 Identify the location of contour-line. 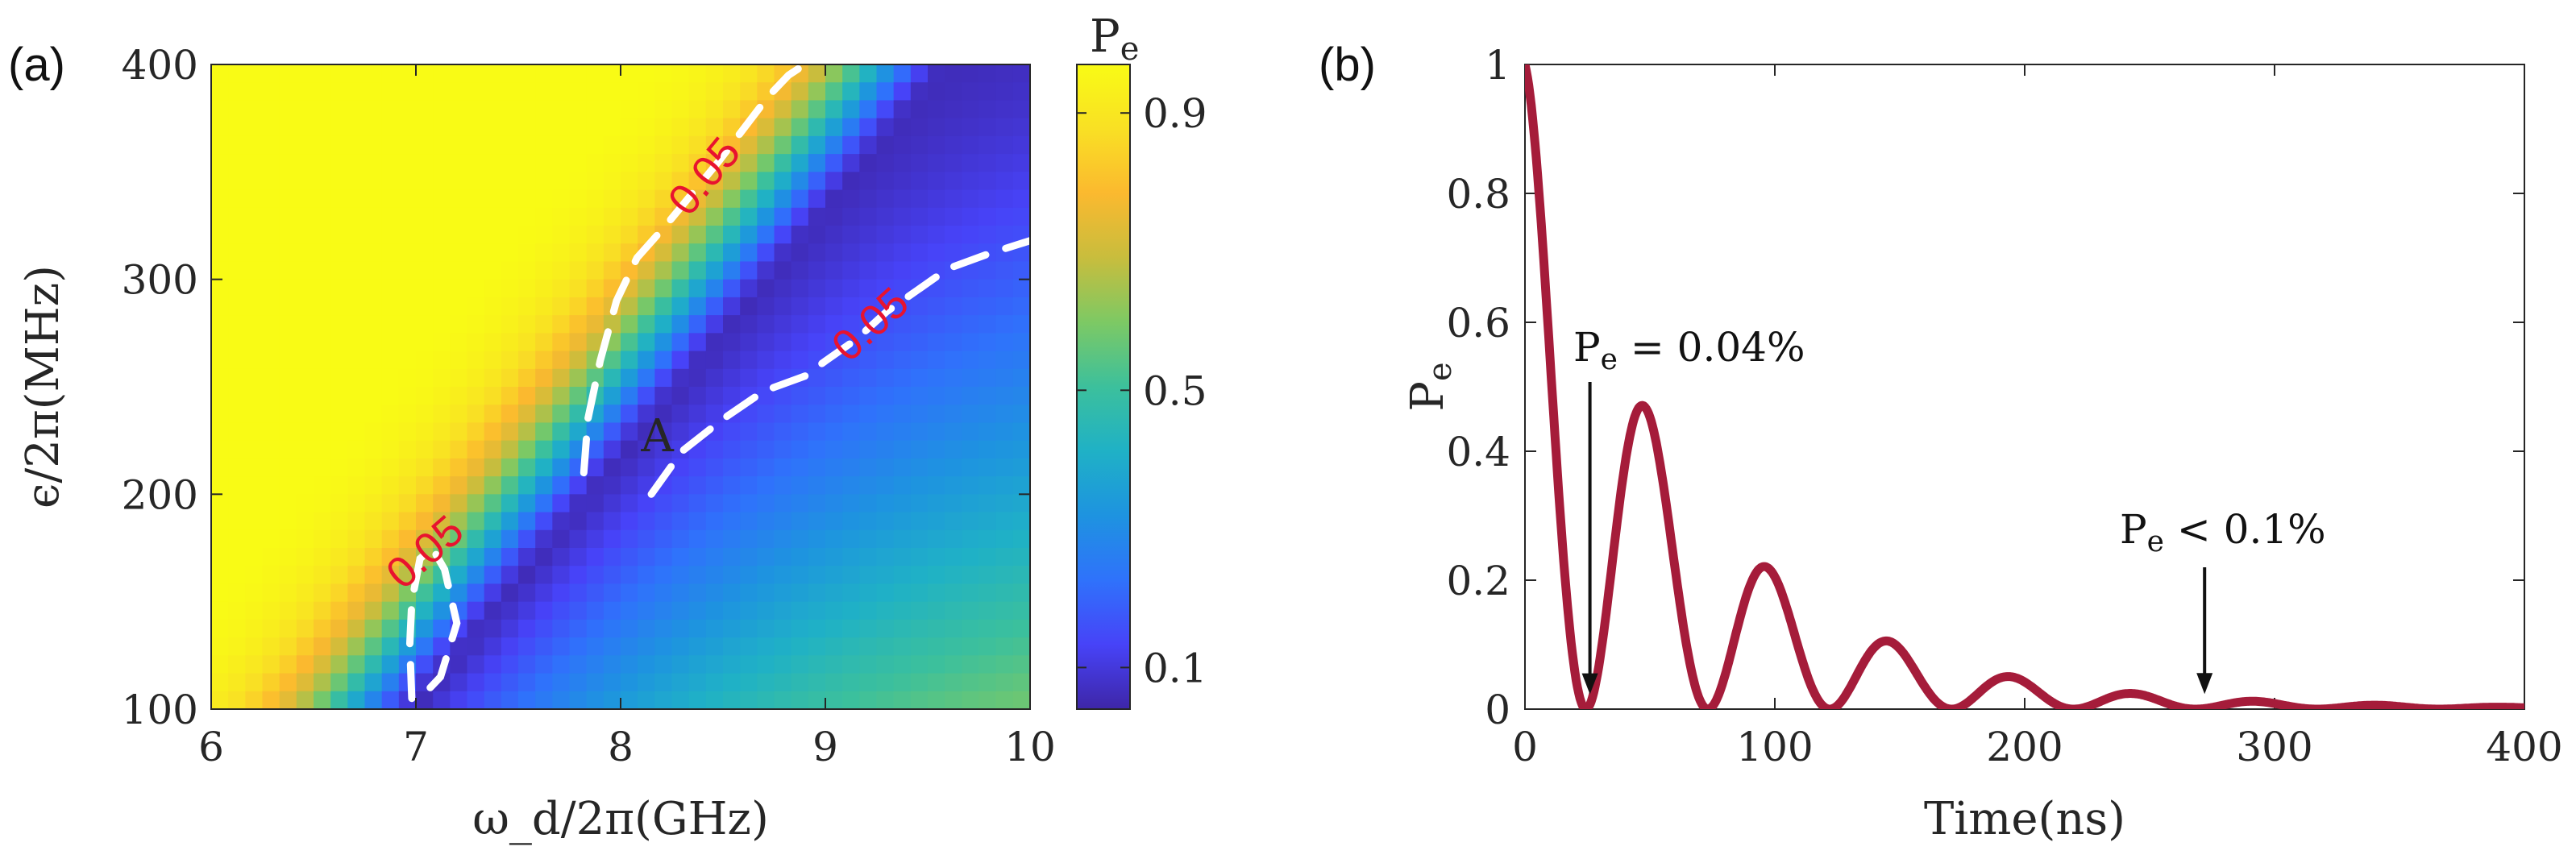
(838, 367).